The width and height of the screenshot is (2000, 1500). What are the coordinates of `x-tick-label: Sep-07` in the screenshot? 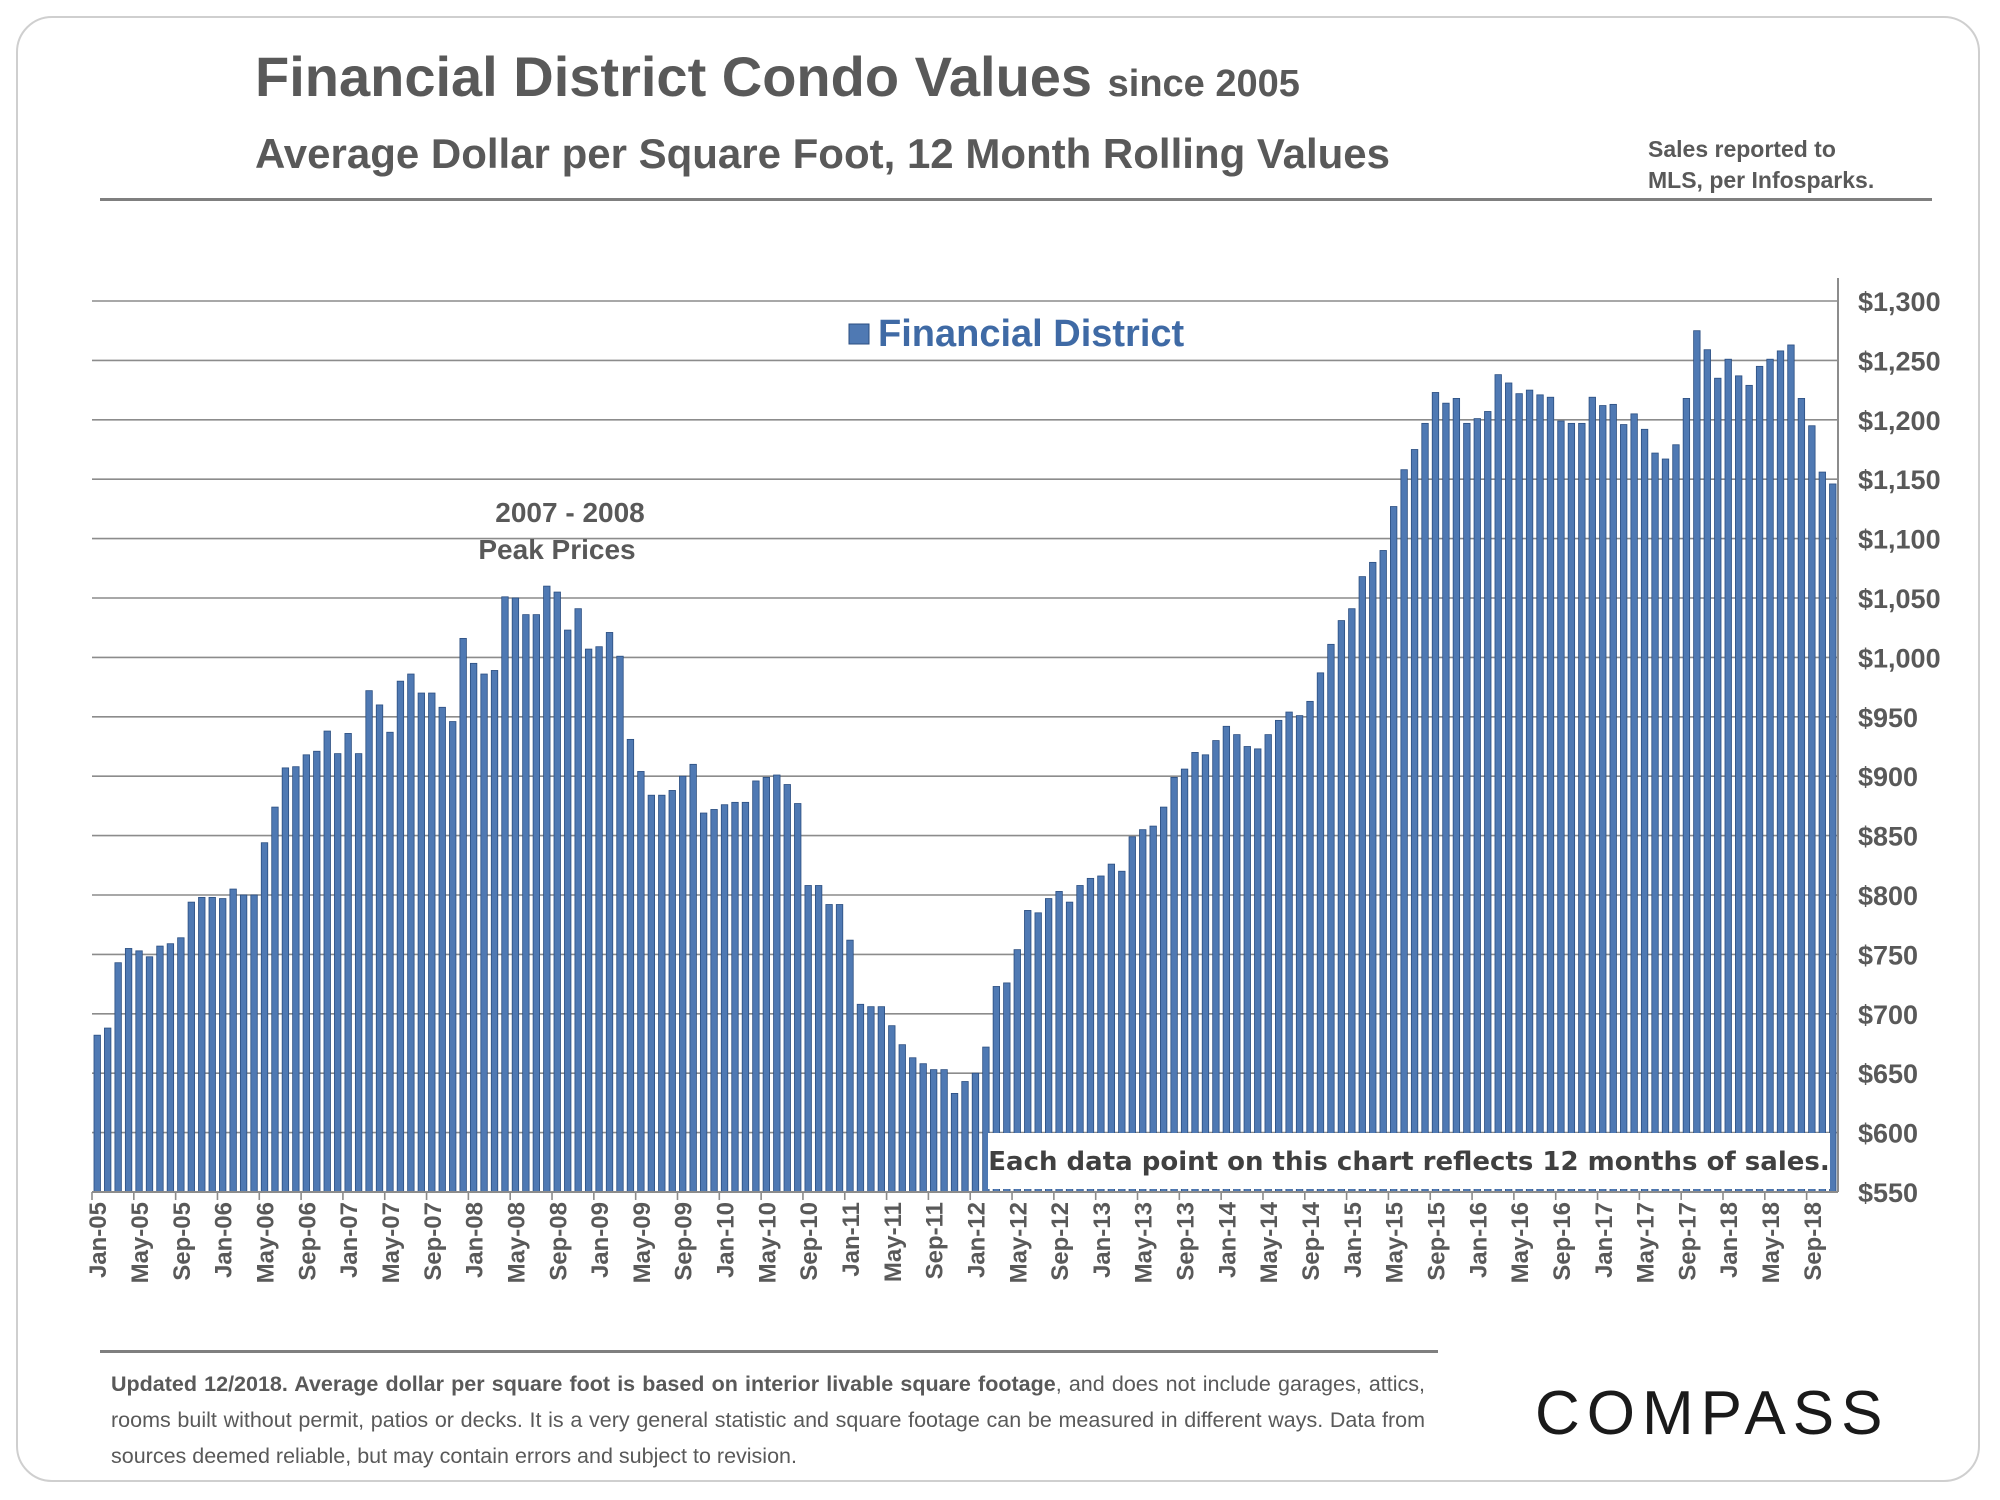 It's located at (433, 1241).